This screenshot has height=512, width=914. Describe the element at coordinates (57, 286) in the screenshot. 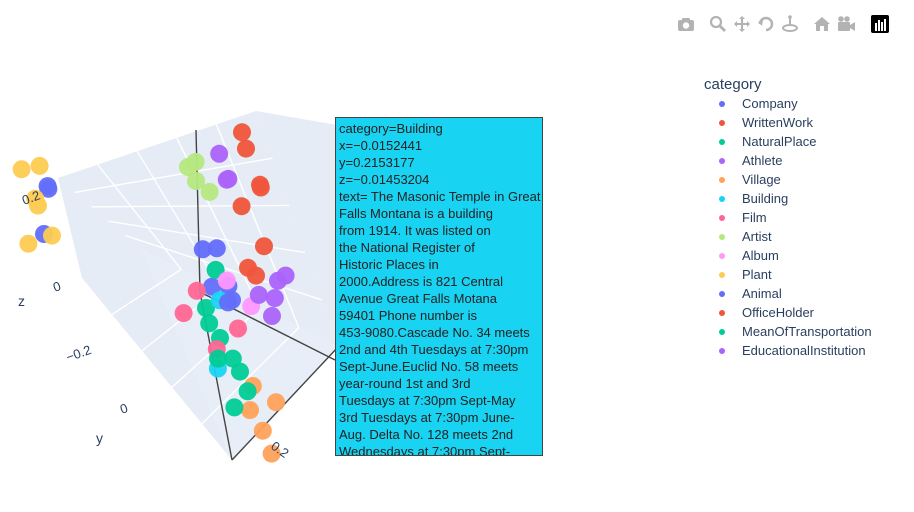

I see `z-tick-label: 0` at that location.